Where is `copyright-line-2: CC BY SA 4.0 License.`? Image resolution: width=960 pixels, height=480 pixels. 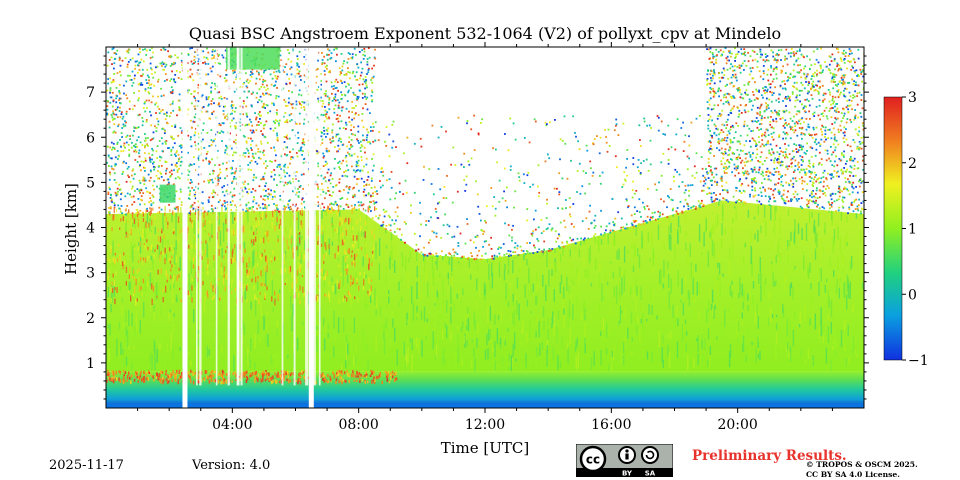 copyright-line-2: CC BY SA 4.0 License. is located at coordinates (853, 474).